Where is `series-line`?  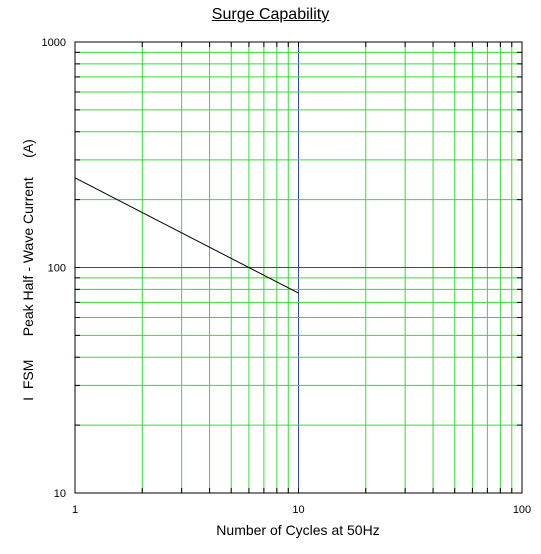
series-line is located at coordinates (187, 235).